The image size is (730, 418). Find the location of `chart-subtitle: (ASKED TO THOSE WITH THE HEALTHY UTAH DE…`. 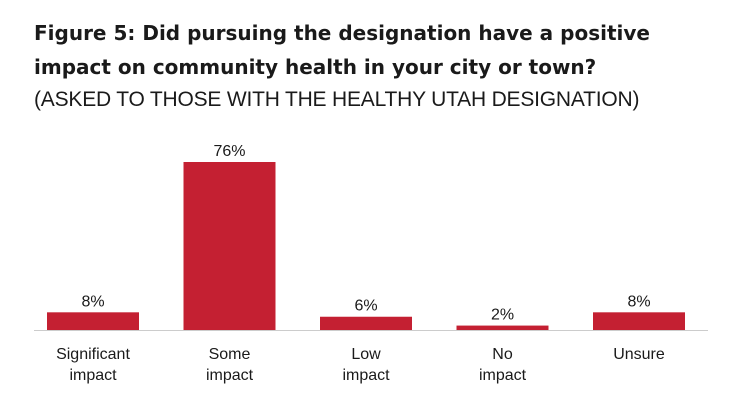

chart-subtitle: (ASKED TO THOSE WITH THE HEALTHY UTAH DE… is located at coordinates (337, 99).